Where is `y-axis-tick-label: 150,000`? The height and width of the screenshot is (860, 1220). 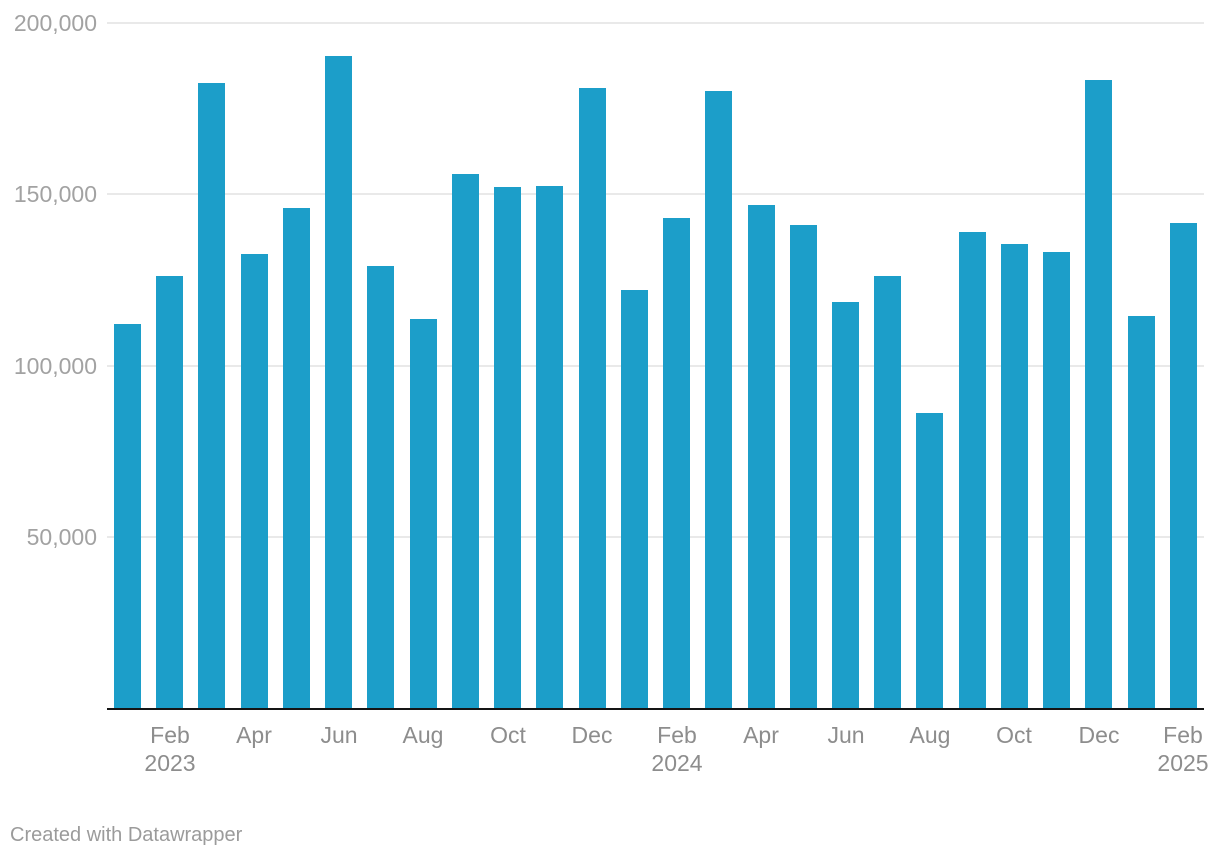
y-axis-tick-label: 150,000 is located at coordinates (55, 194).